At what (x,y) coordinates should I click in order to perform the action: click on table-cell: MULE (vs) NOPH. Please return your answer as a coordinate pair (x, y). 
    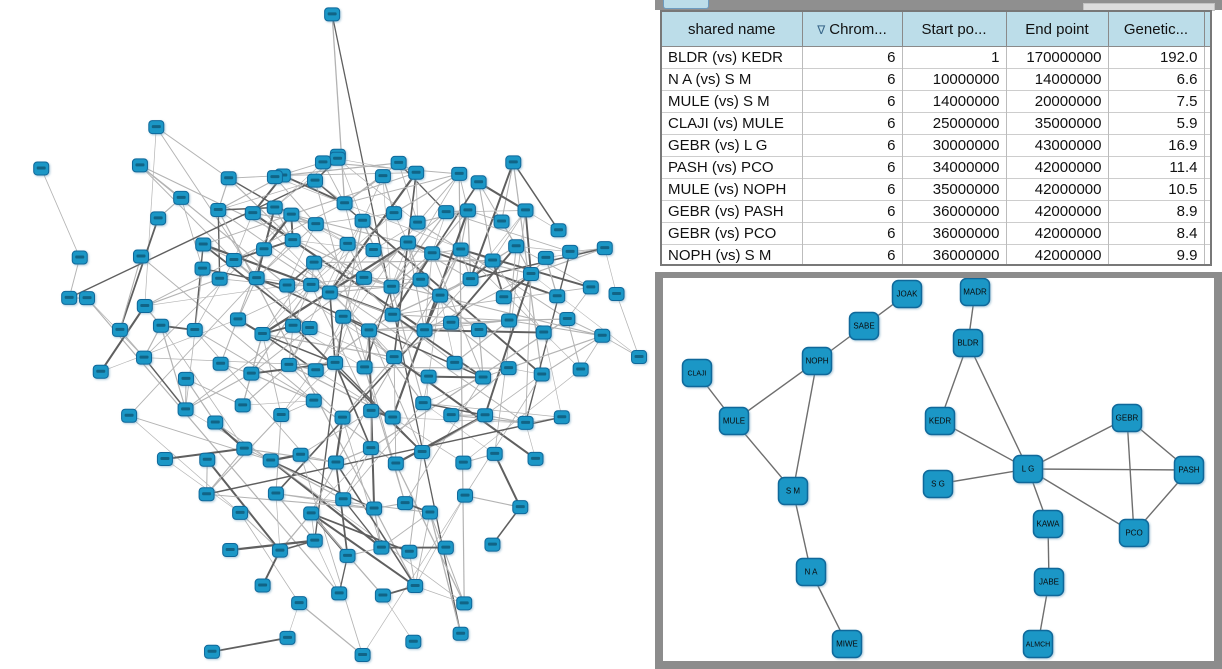
    Looking at the image, I should click on (732, 189).